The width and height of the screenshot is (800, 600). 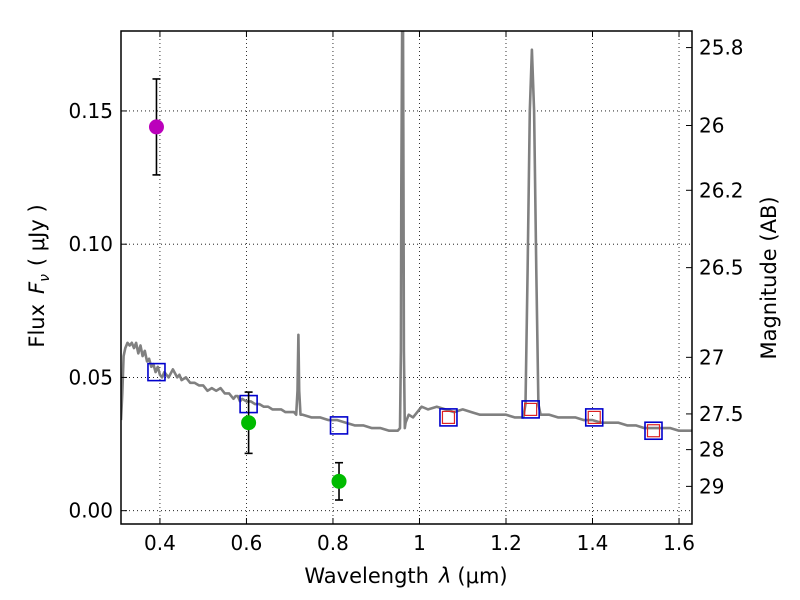 I want to click on x-tick-label: 1.4, so click(x=593, y=543).